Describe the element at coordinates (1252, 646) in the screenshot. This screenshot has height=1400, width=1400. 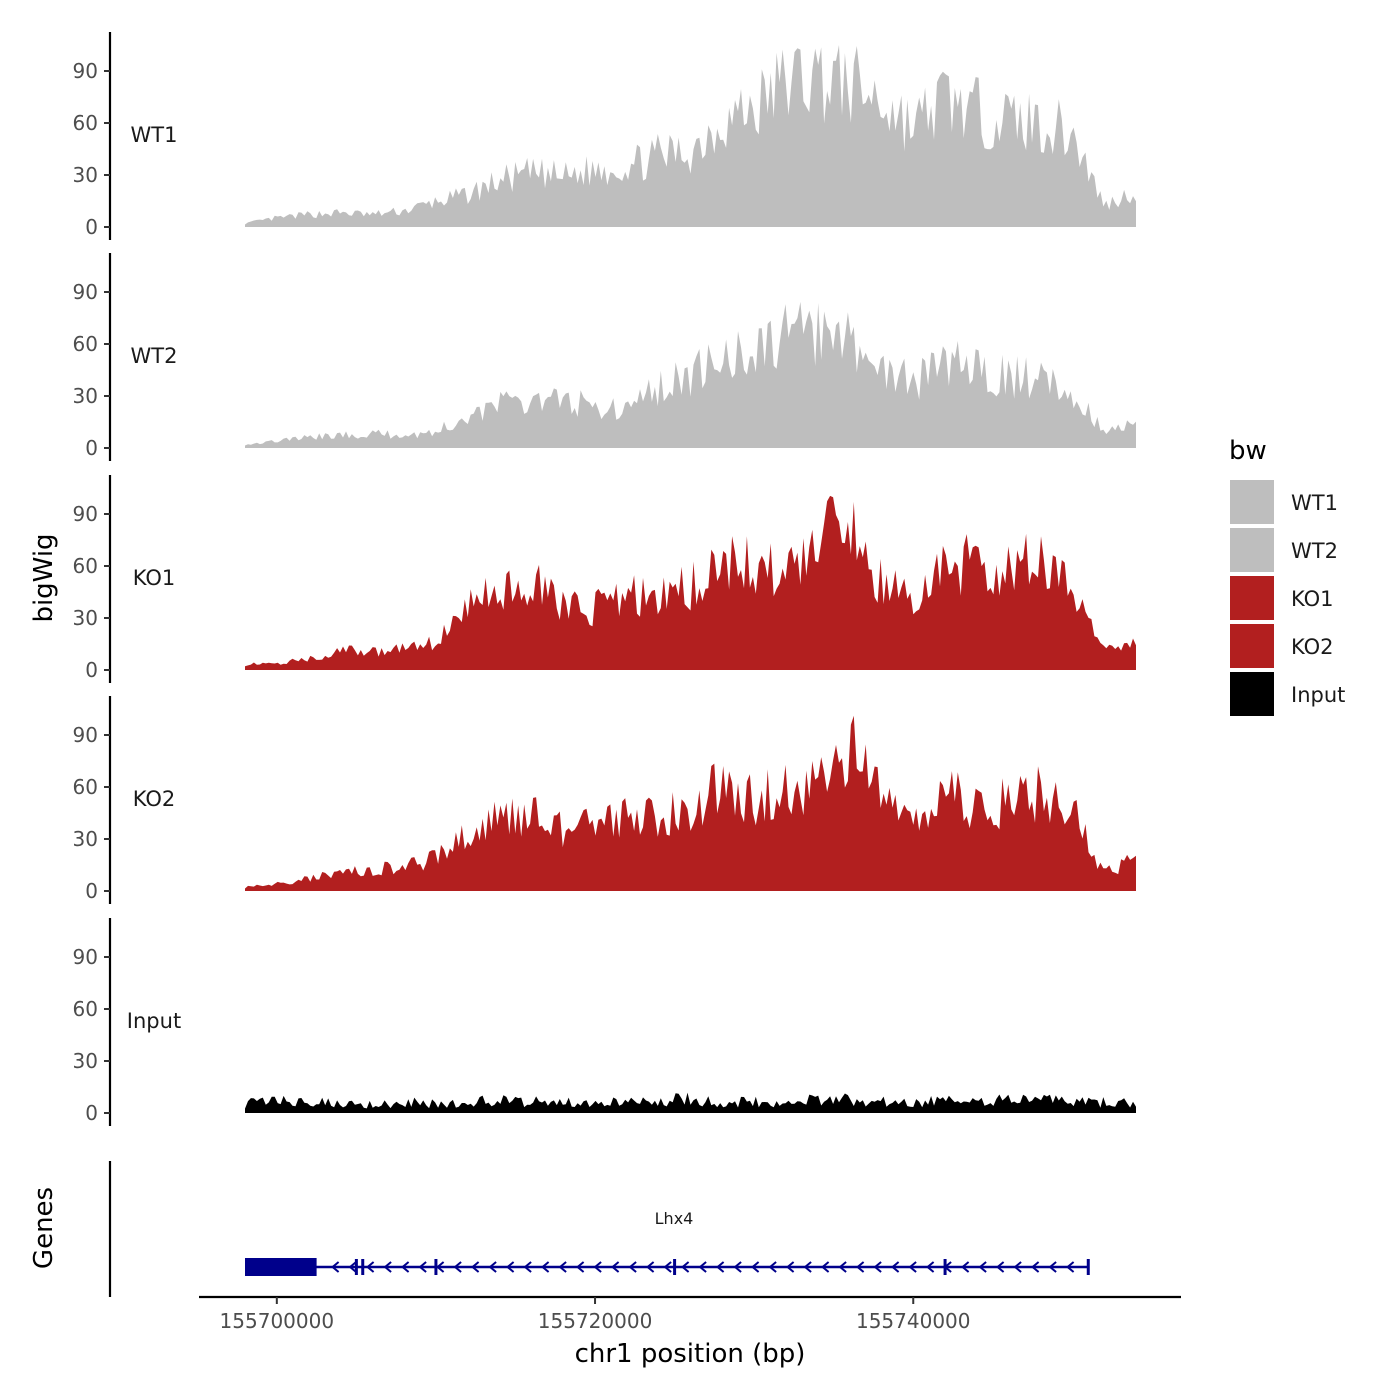
I see `legend-swatch-ko2` at that location.